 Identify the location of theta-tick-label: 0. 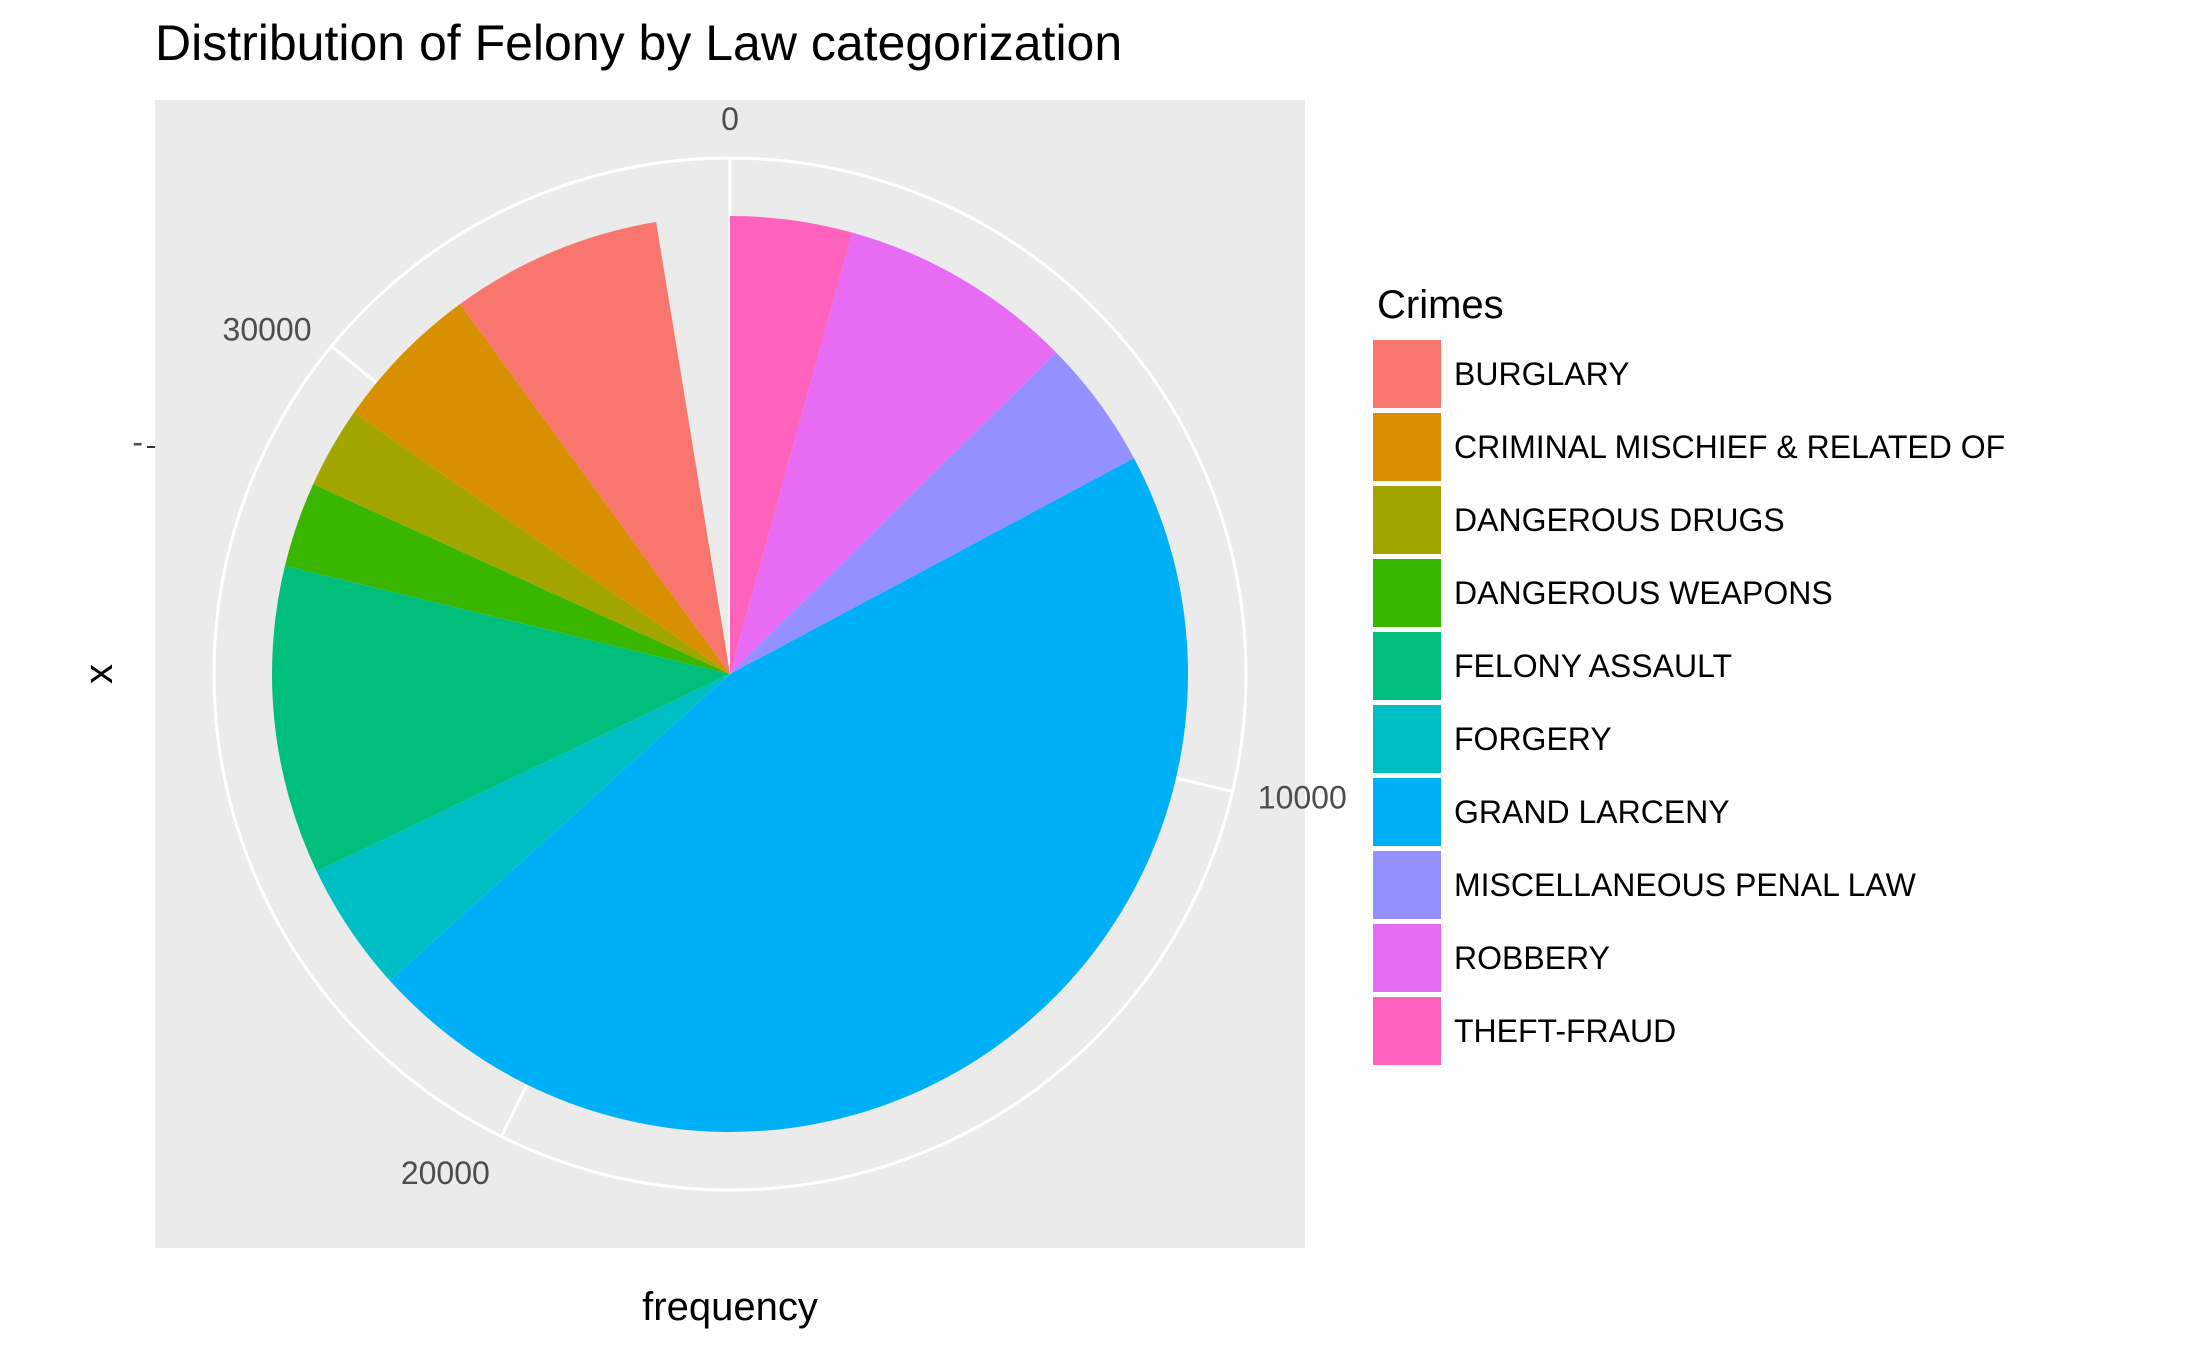
(730, 119).